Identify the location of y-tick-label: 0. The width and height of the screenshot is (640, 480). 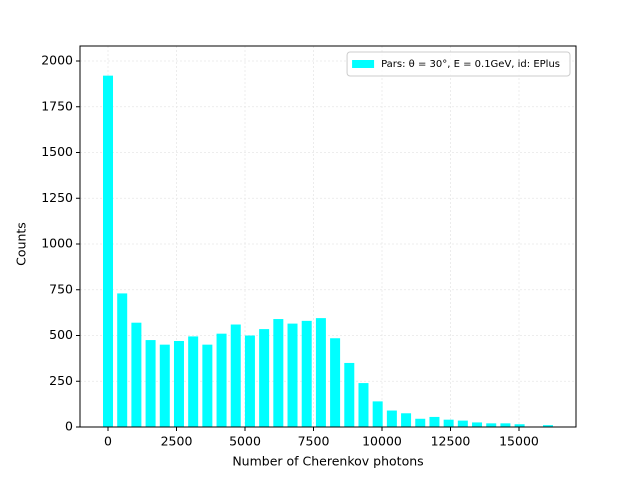
(69, 426).